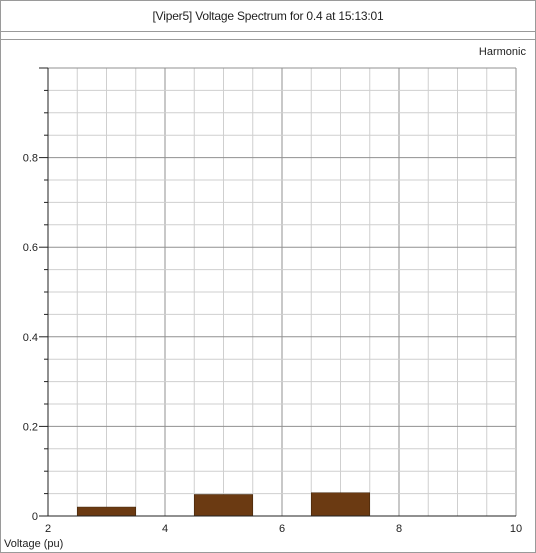 This screenshot has width=536, height=553. I want to click on x-tick-label: 2, so click(48, 529).